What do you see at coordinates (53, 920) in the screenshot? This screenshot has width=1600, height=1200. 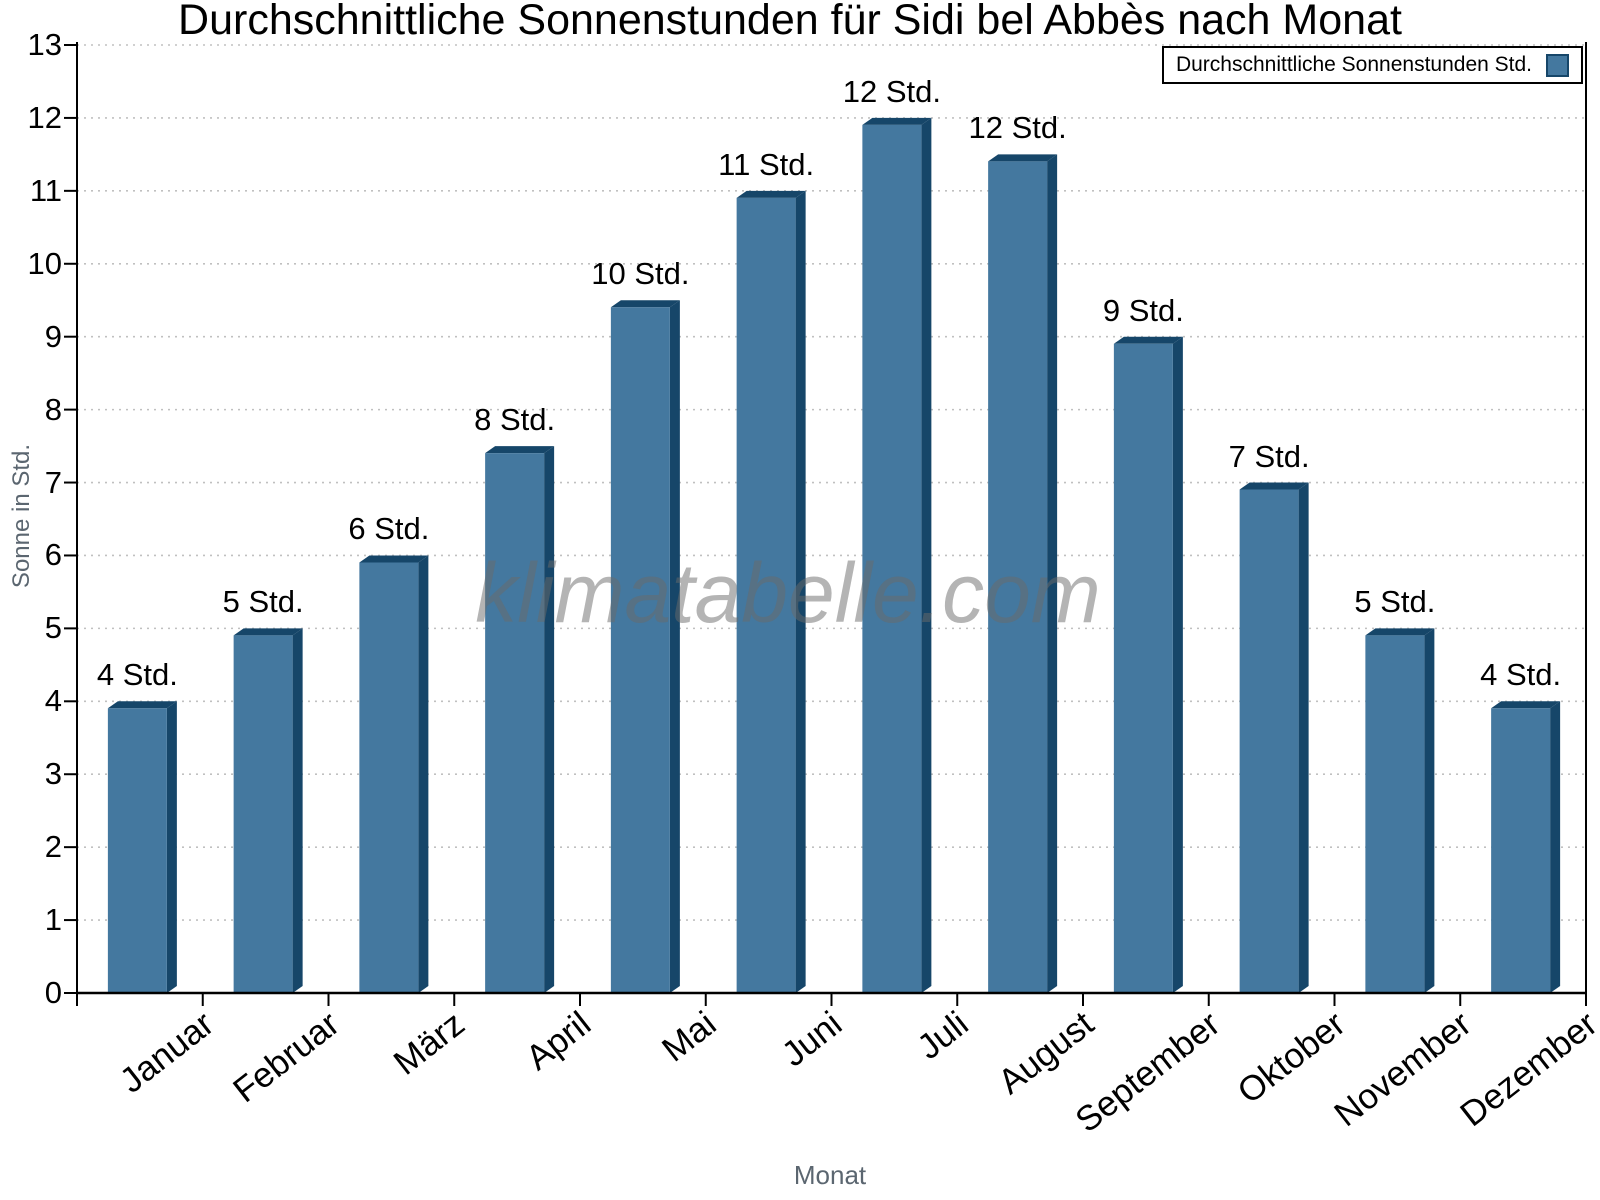 I see `y-tick-label: 1` at bounding box center [53, 920].